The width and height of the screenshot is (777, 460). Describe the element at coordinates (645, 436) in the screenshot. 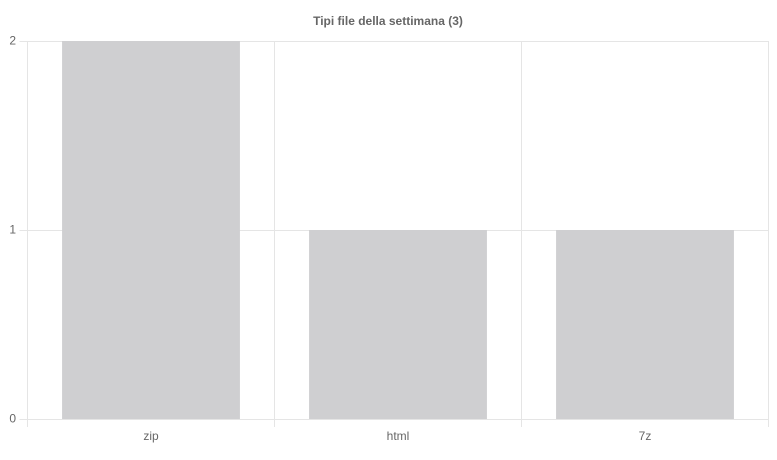

I see `x-tick-label: 7z` at that location.